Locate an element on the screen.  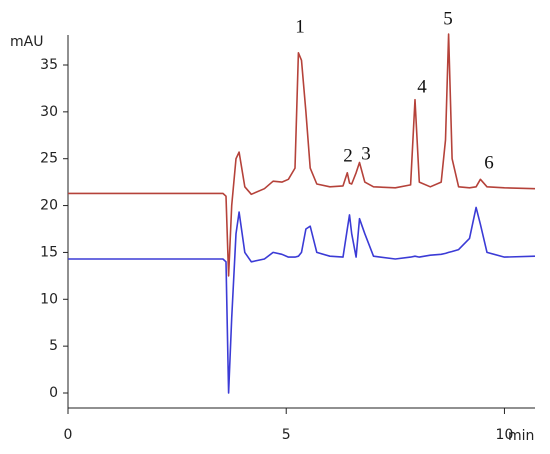
x-tick-label: 10 is located at coordinates (505, 435).